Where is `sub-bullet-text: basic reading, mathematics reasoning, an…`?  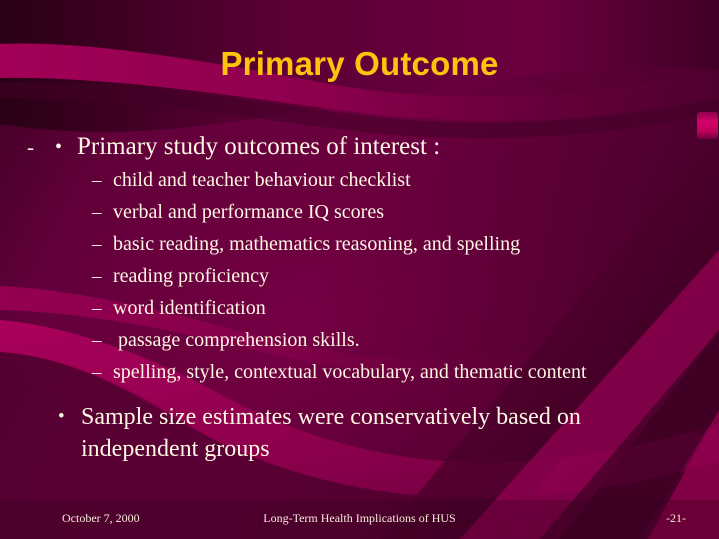 sub-bullet-text: basic reading, mathematics reasoning, an… is located at coordinates (317, 244).